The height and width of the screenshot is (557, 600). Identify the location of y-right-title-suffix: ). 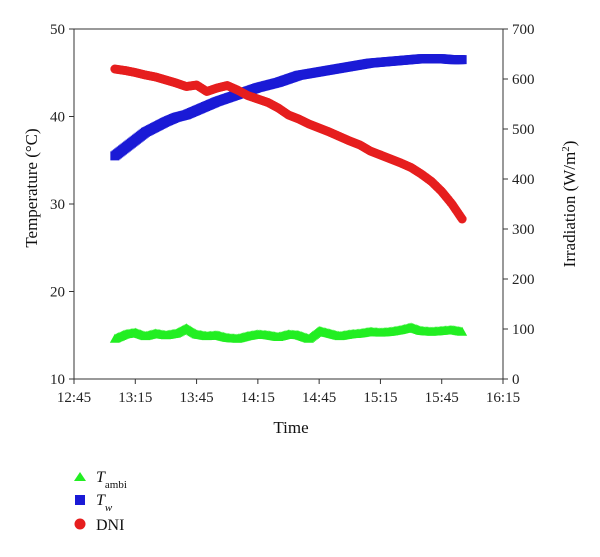
(569, 144).